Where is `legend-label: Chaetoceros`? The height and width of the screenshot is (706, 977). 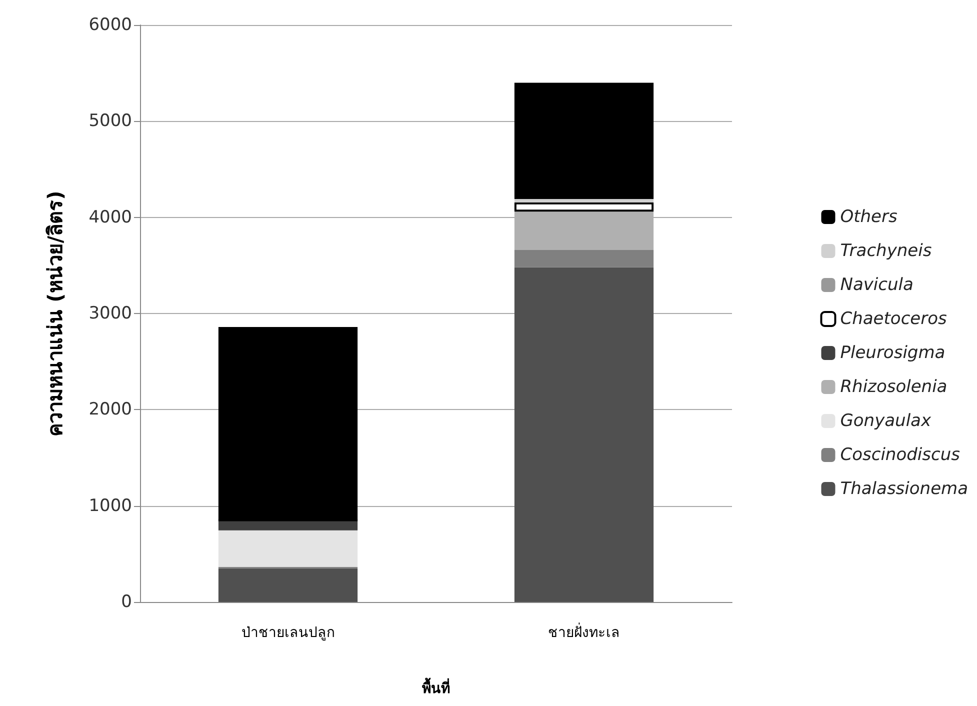 legend-label: Chaetoceros is located at coordinates (894, 319).